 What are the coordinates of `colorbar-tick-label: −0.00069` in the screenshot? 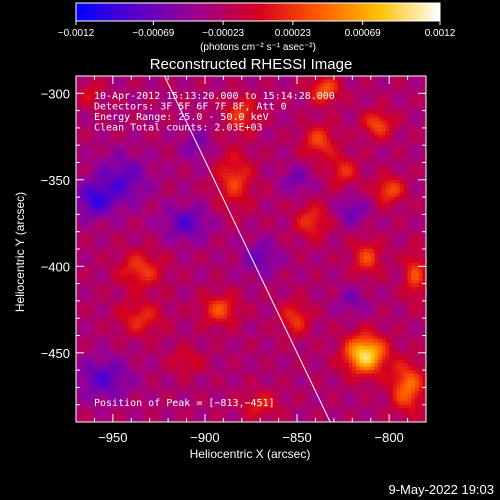 It's located at (153, 33).